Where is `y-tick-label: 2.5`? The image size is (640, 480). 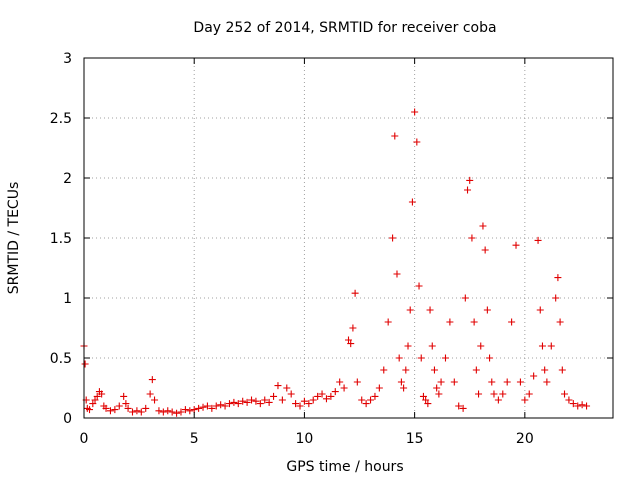
y-tick-label: 2.5 is located at coordinates (61, 119).